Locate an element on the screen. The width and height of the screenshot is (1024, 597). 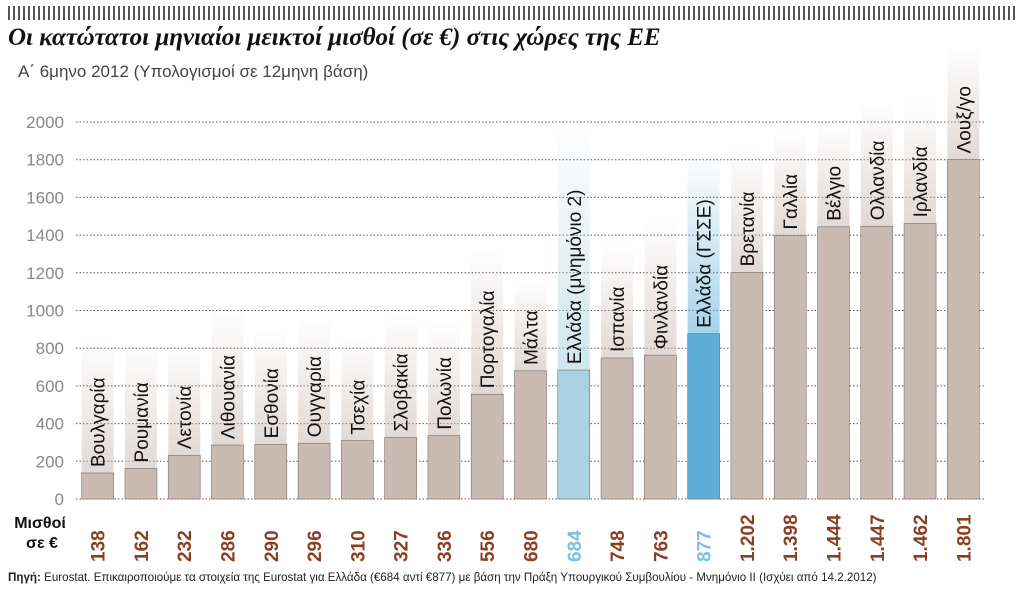
category-label: Τσεχία is located at coordinates (358, 407).